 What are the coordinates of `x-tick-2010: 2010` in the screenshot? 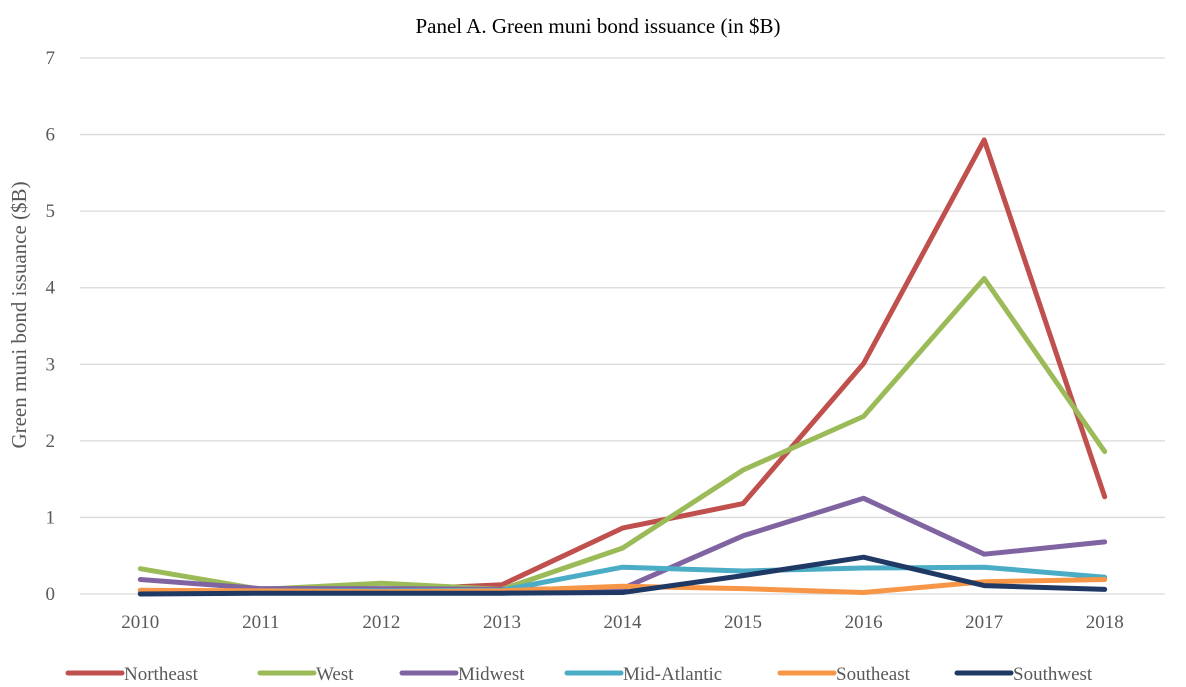 It's located at (140, 622).